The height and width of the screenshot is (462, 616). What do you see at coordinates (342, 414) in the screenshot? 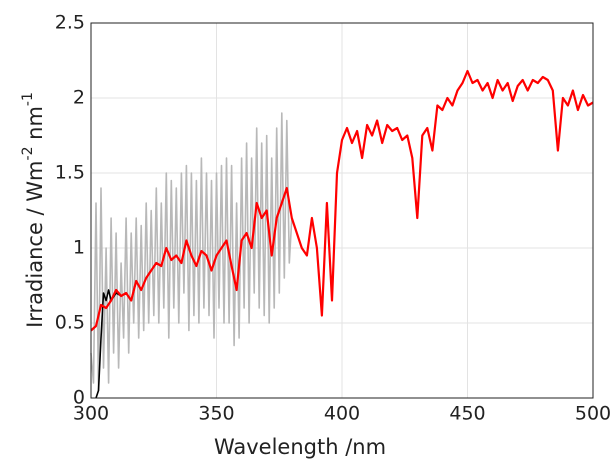
I see `x-tick-label: 400` at bounding box center [342, 414].